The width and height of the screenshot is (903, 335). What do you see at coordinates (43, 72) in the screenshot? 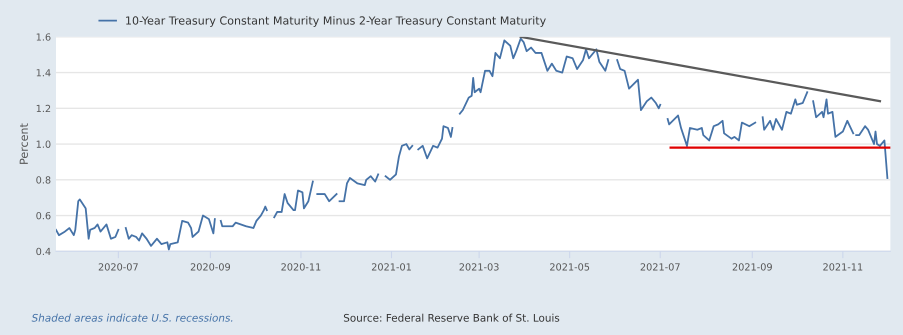
I see `y-tick-label: 1.4` at bounding box center [43, 72].